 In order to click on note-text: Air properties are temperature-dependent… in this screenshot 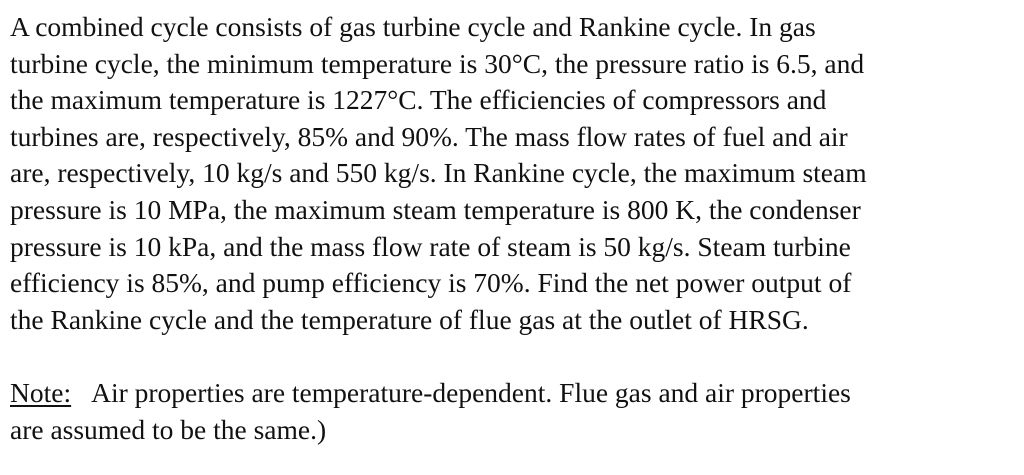, I will do `click(471, 392)`.